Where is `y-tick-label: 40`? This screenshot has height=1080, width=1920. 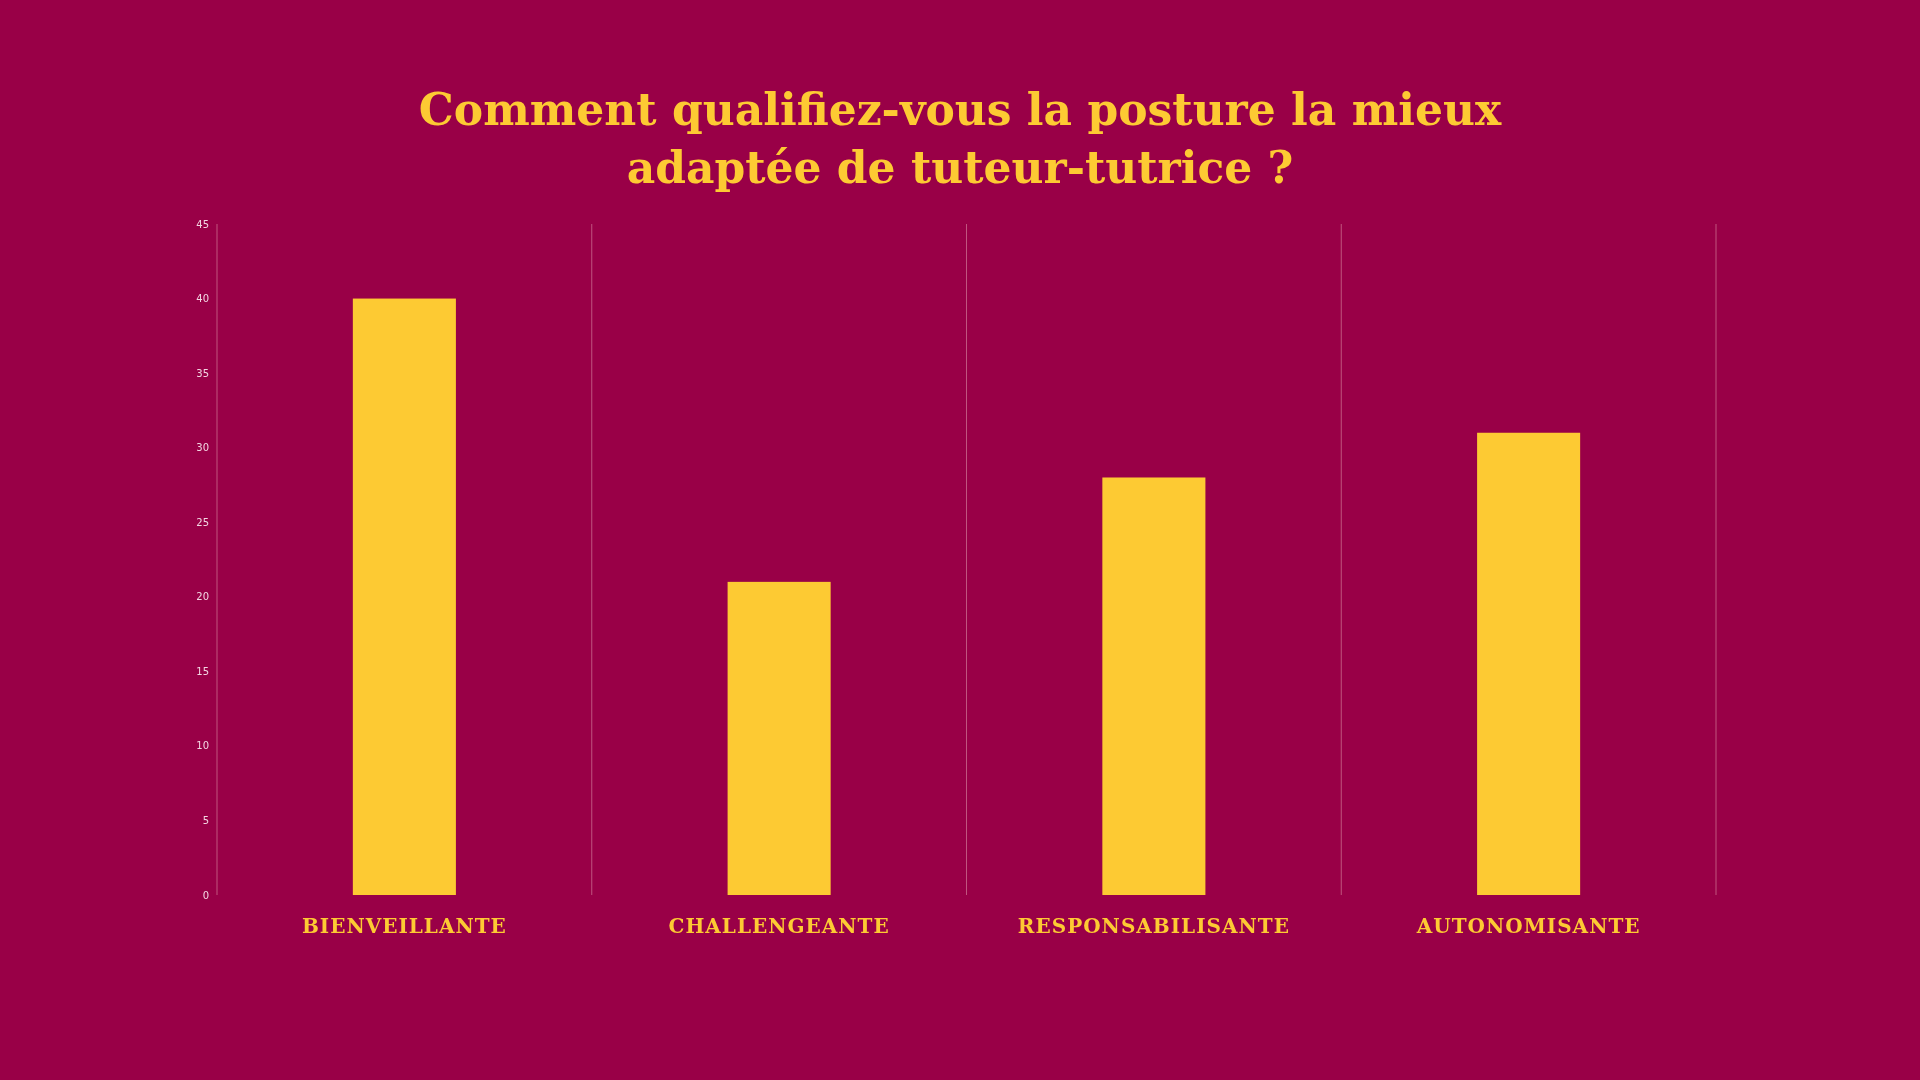 y-tick-label: 40 is located at coordinates (202, 299).